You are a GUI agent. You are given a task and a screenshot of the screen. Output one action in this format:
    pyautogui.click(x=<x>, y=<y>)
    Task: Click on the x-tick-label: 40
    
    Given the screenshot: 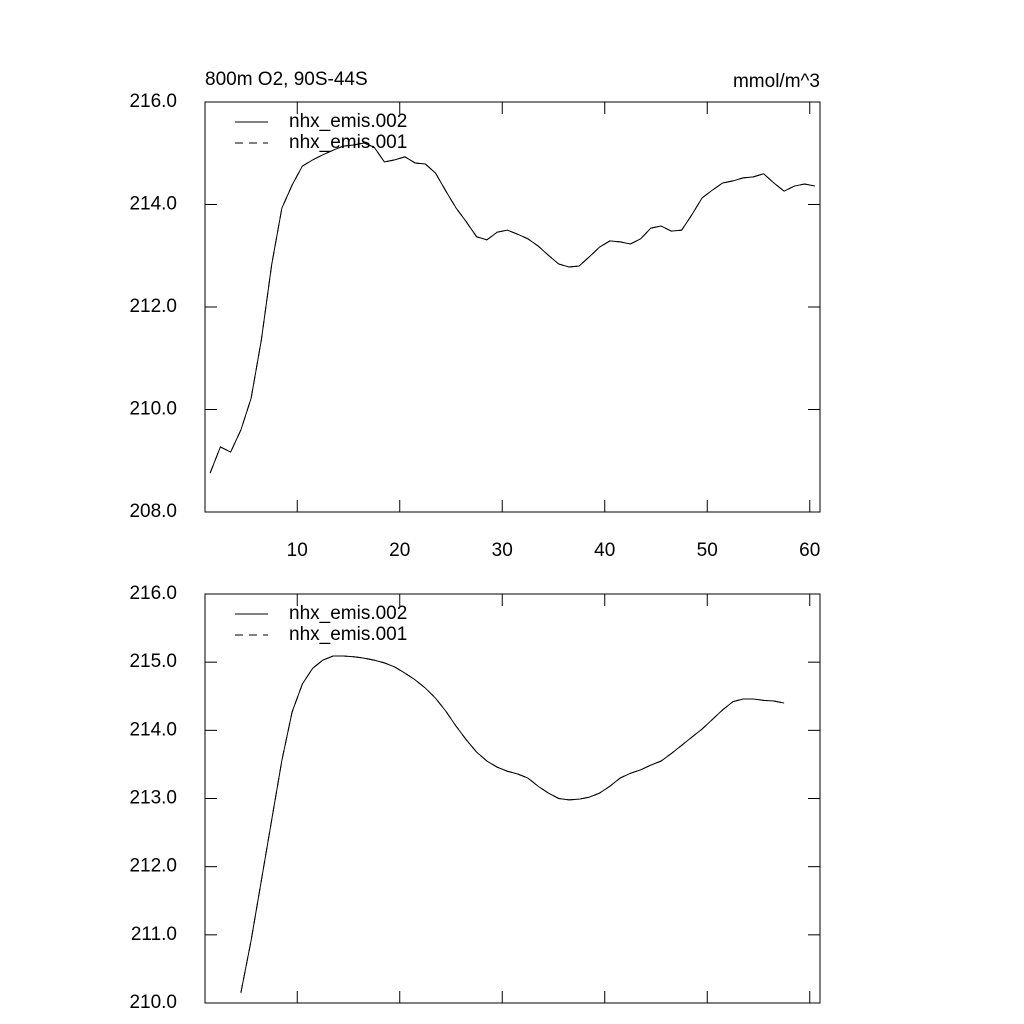 What is the action you would take?
    pyautogui.click(x=604, y=550)
    